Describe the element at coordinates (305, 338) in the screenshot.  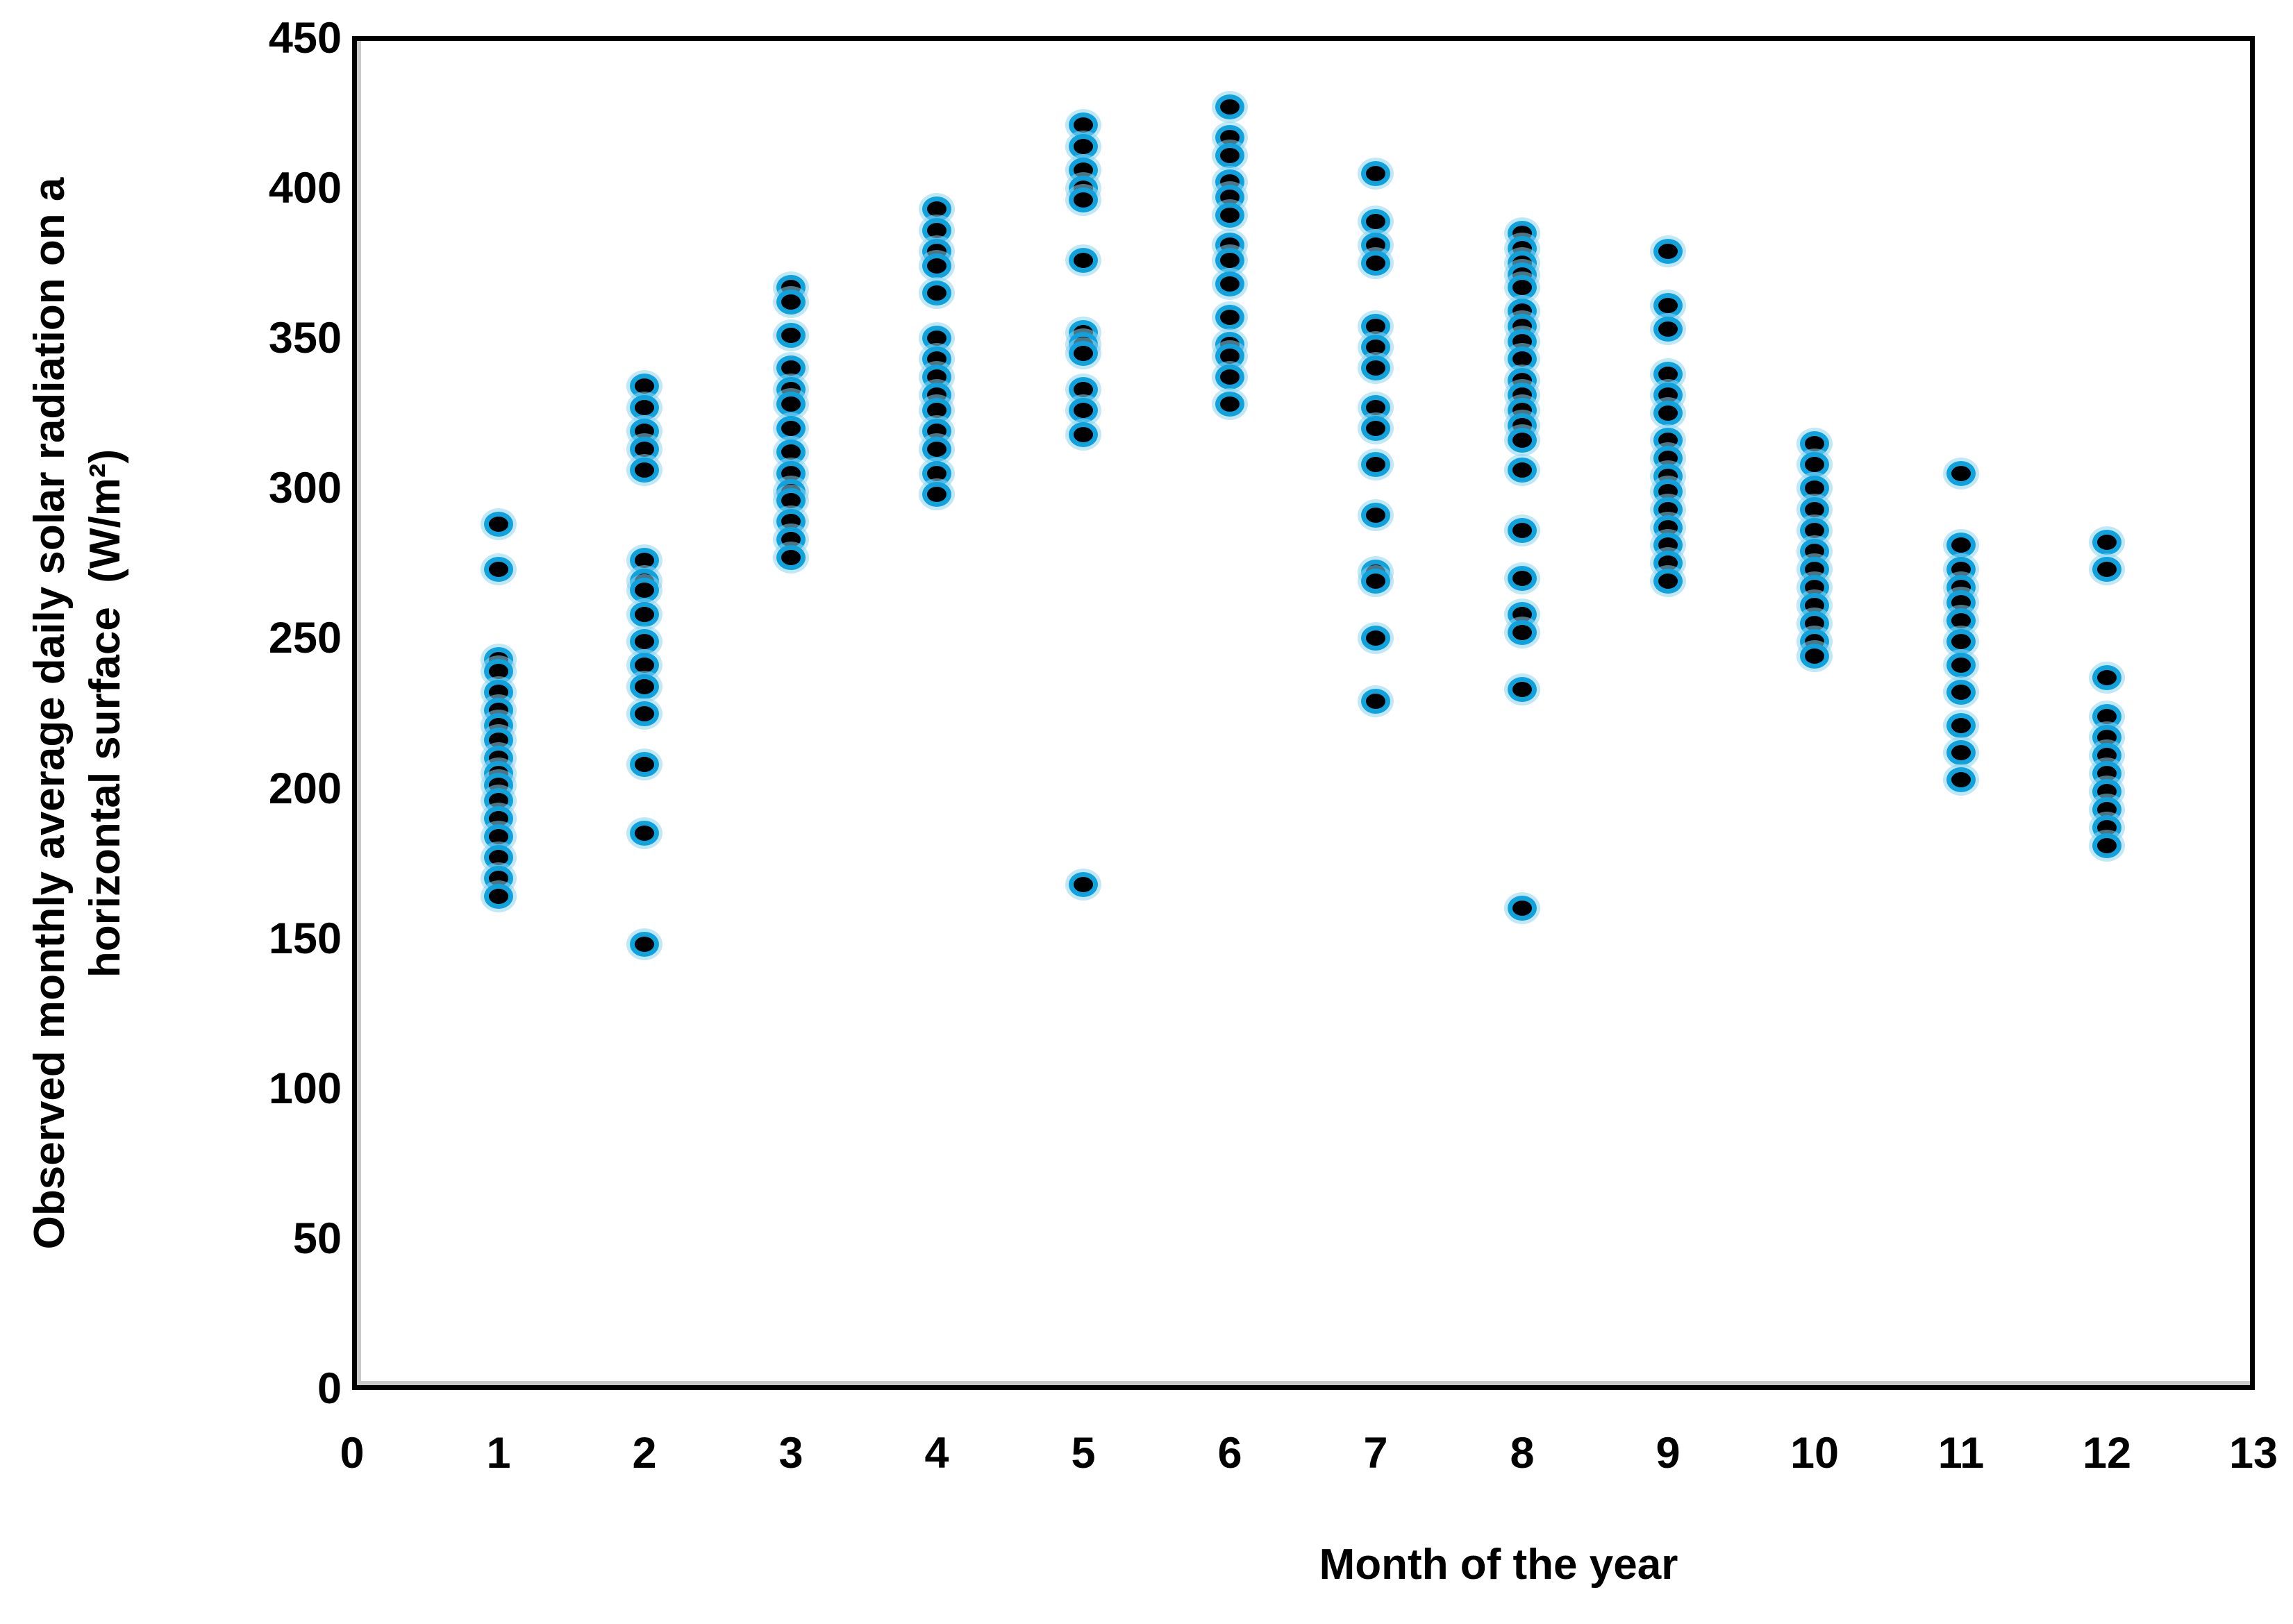
I see `y-tick-label: 350` at that location.